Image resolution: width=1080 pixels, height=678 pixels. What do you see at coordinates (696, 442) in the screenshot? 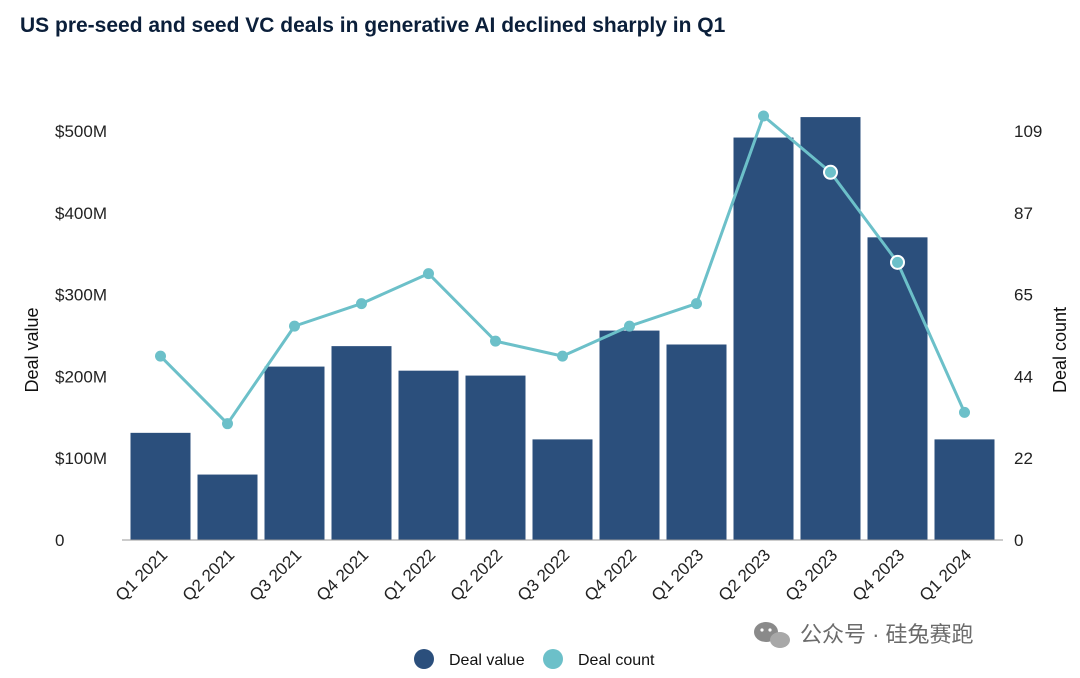
I see `bar-q1-2023` at bounding box center [696, 442].